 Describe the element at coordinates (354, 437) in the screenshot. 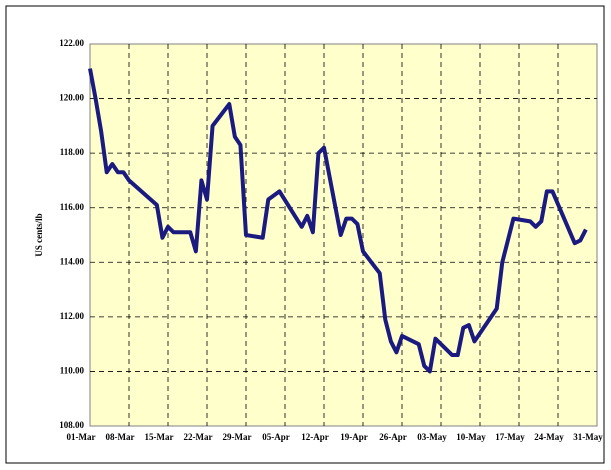

I see `x-tick-label: 19-Apr` at that location.